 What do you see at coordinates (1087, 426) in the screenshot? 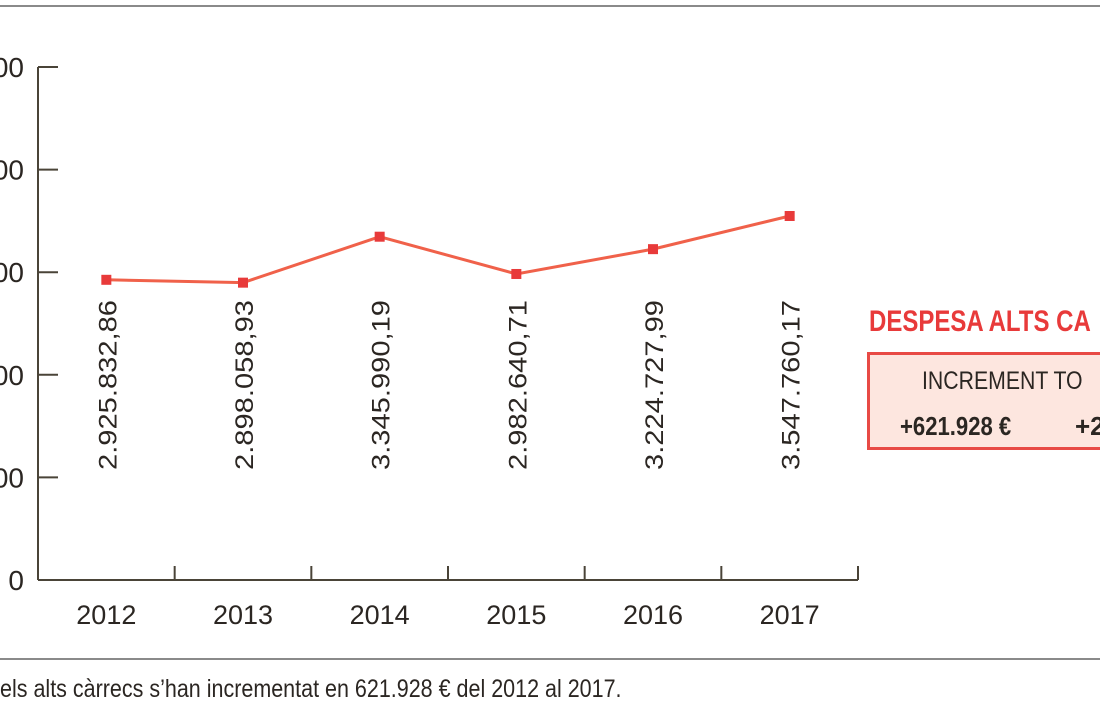
I see `increment-percent: +2` at bounding box center [1087, 426].